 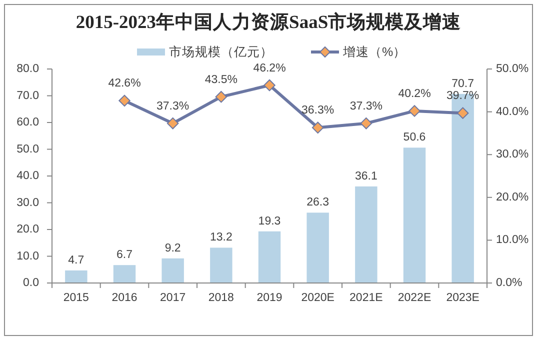 I want to click on y-tick-label: 50.0, so click(x=27, y=149).